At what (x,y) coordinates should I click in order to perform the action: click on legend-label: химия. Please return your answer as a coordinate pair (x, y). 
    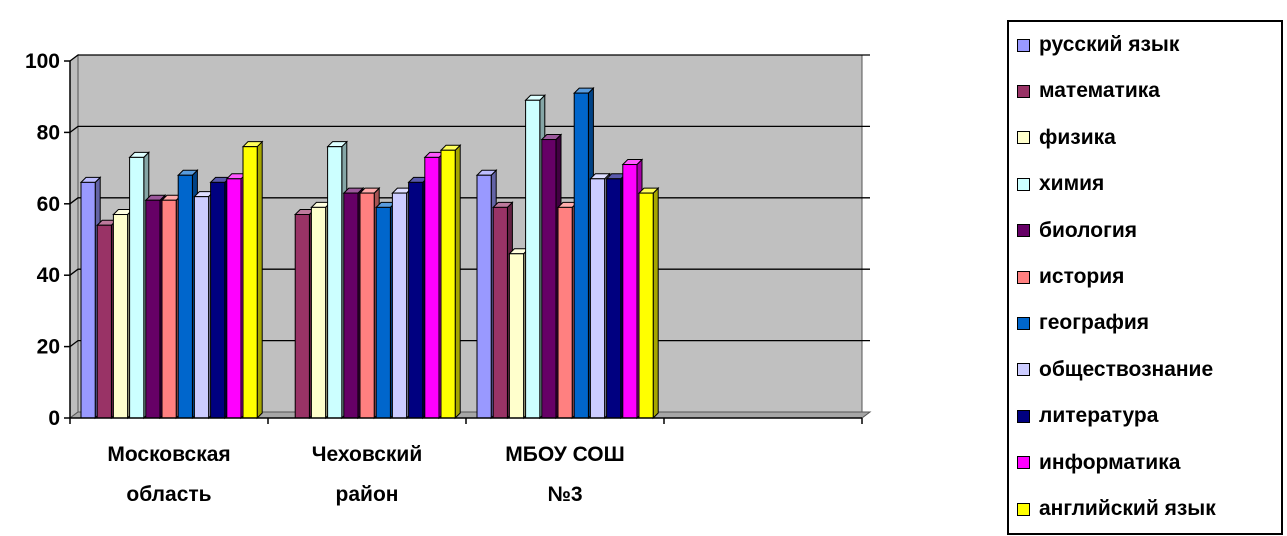
    Looking at the image, I should click on (1072, 184).